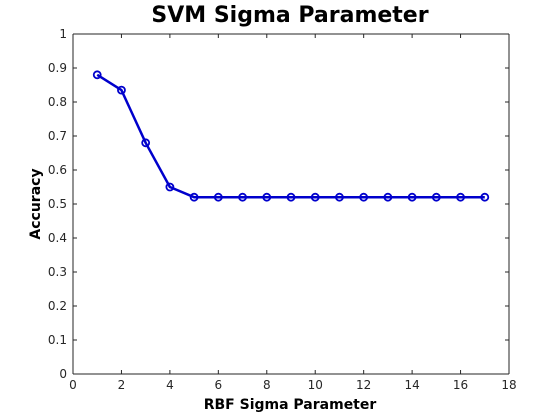 The width and height of the screenshot is (560, 420). Describe the element at coordinates (460, 385) in the screenshot. I see `x-tick-label: 16` at that location.